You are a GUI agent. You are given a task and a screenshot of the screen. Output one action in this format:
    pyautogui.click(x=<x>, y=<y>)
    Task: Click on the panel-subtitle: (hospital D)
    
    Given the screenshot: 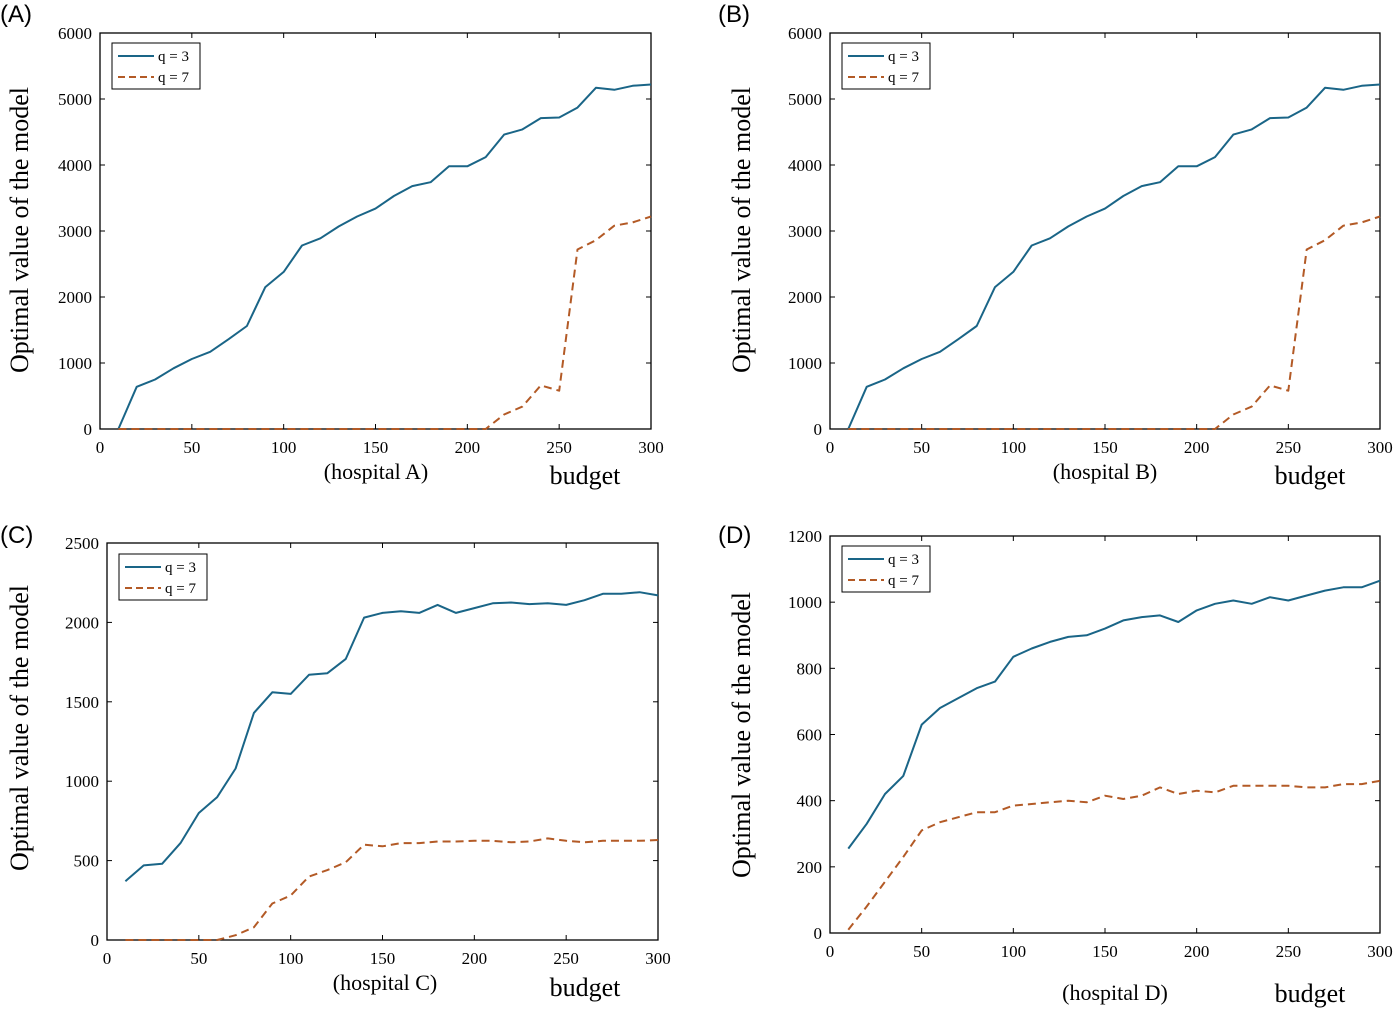 What is the action you would take?
    pyautogui.click(x=1115, y=992)
    